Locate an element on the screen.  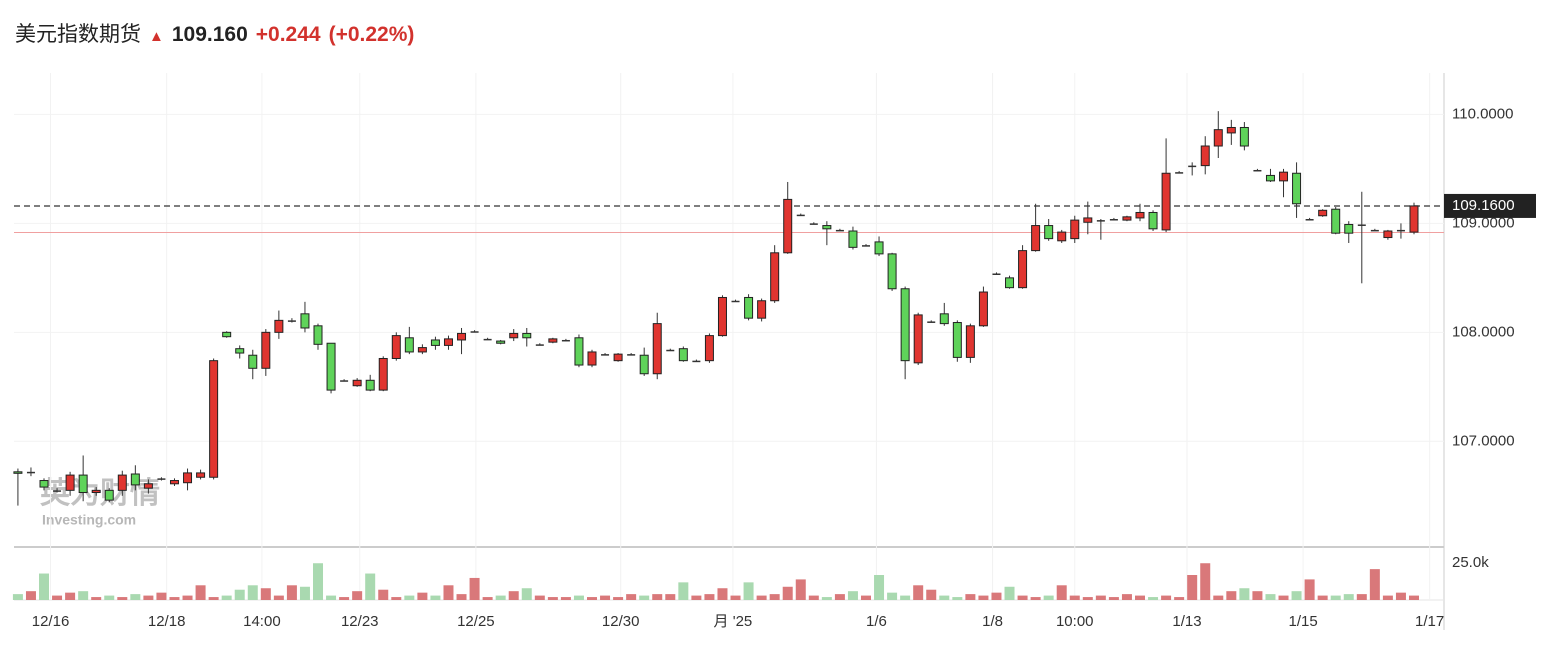
arrow: ▲ is located at coordinates (156, 36).